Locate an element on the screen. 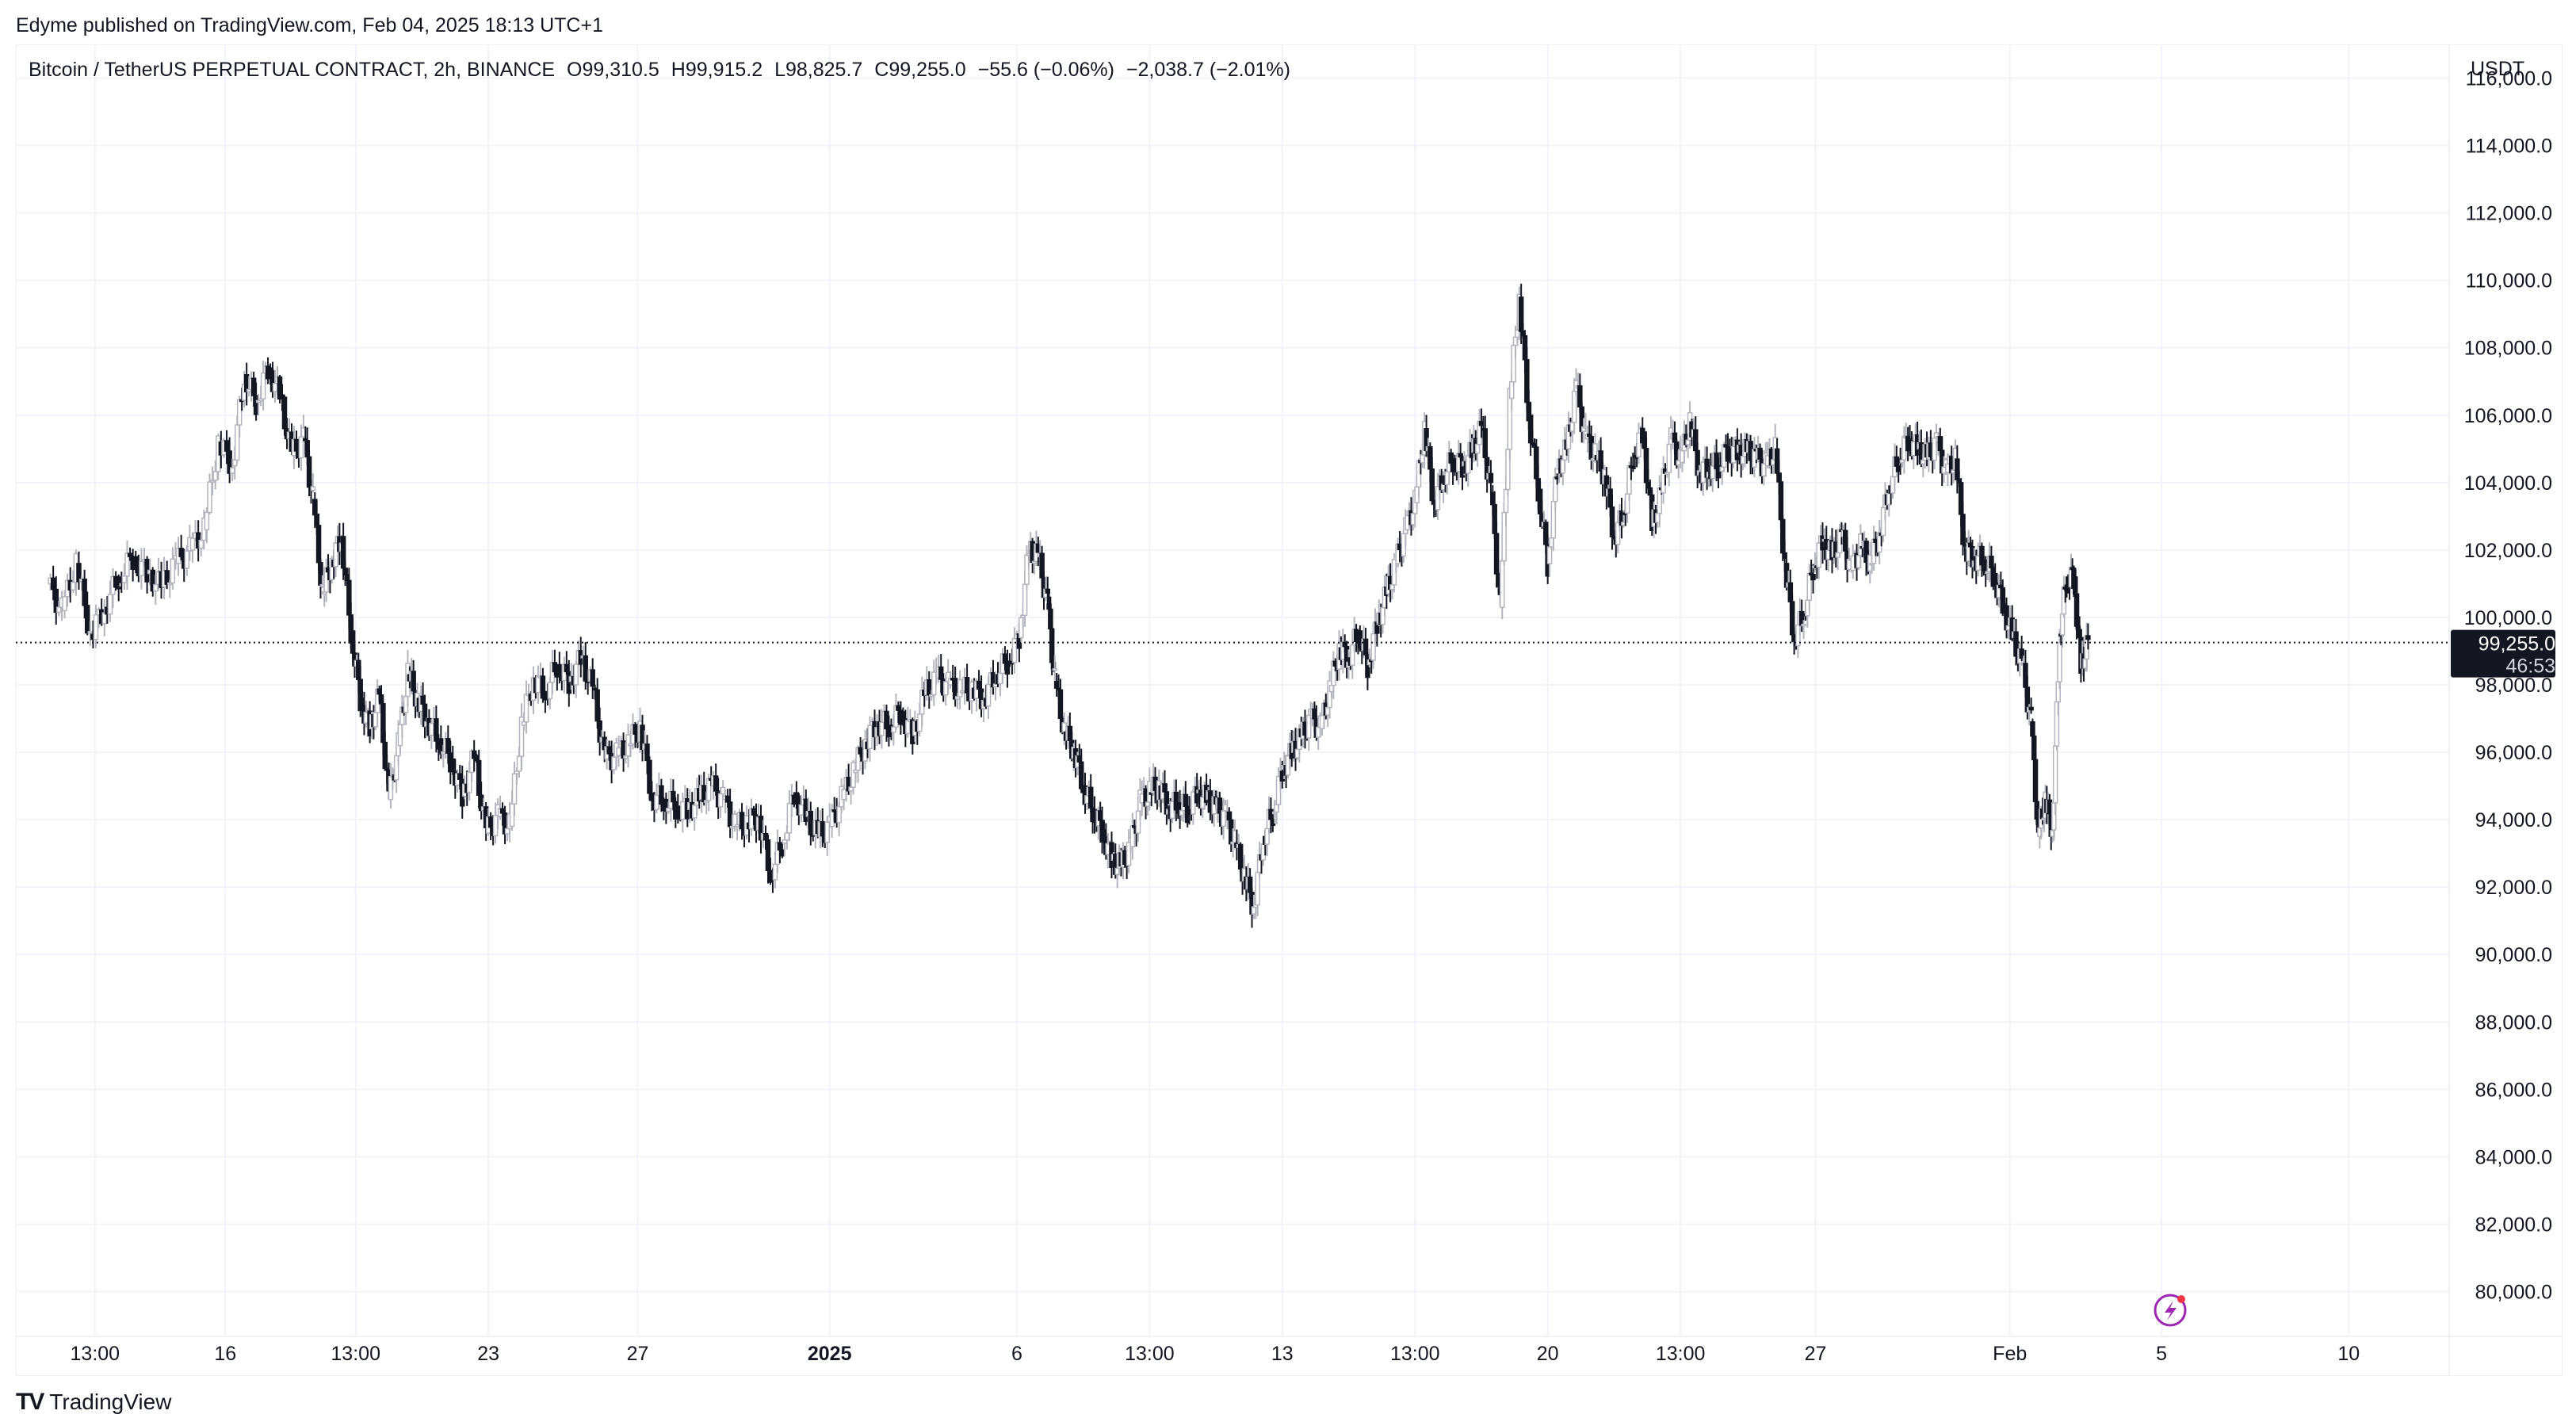 Image resolution: width=2576 pixels, height=1422 pixels. y-tick-label: 80,000.0 is located at coordinates (2513, 1292).